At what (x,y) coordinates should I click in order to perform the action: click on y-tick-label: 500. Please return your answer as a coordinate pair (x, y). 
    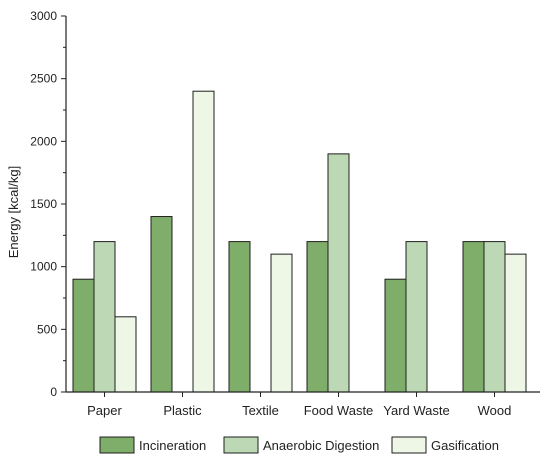
    Looking at the image, I should click on (47, 329).